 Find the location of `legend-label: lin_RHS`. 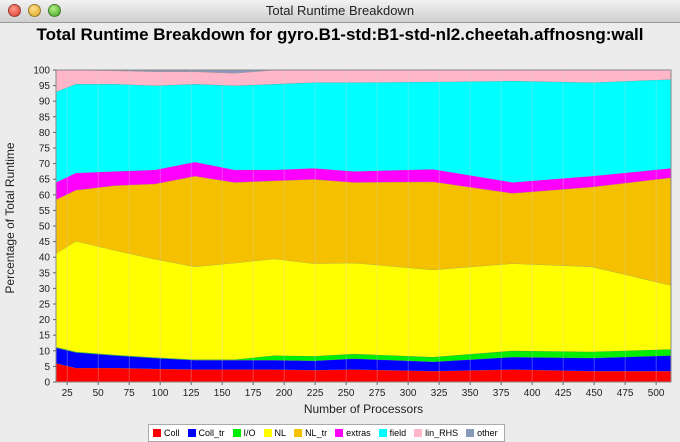

legend-label: lin_RHS is located at coordinates (442, 433).